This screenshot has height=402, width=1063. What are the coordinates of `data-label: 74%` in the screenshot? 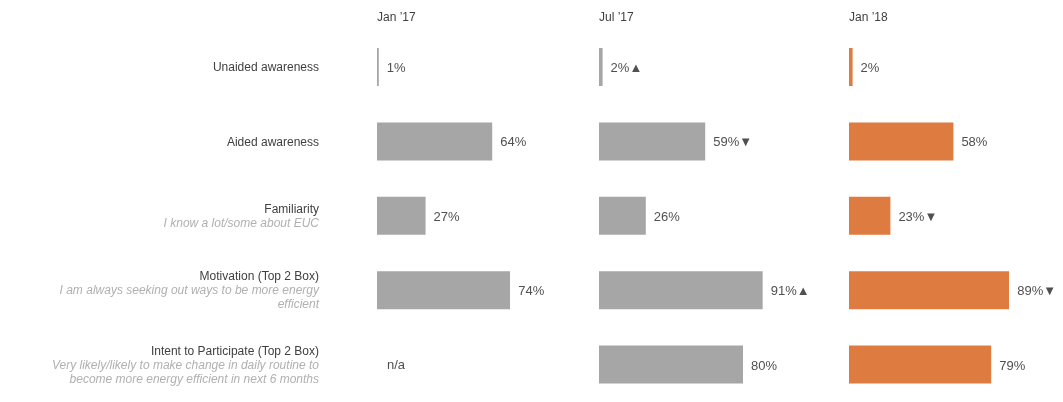 It's located at (531, 291).